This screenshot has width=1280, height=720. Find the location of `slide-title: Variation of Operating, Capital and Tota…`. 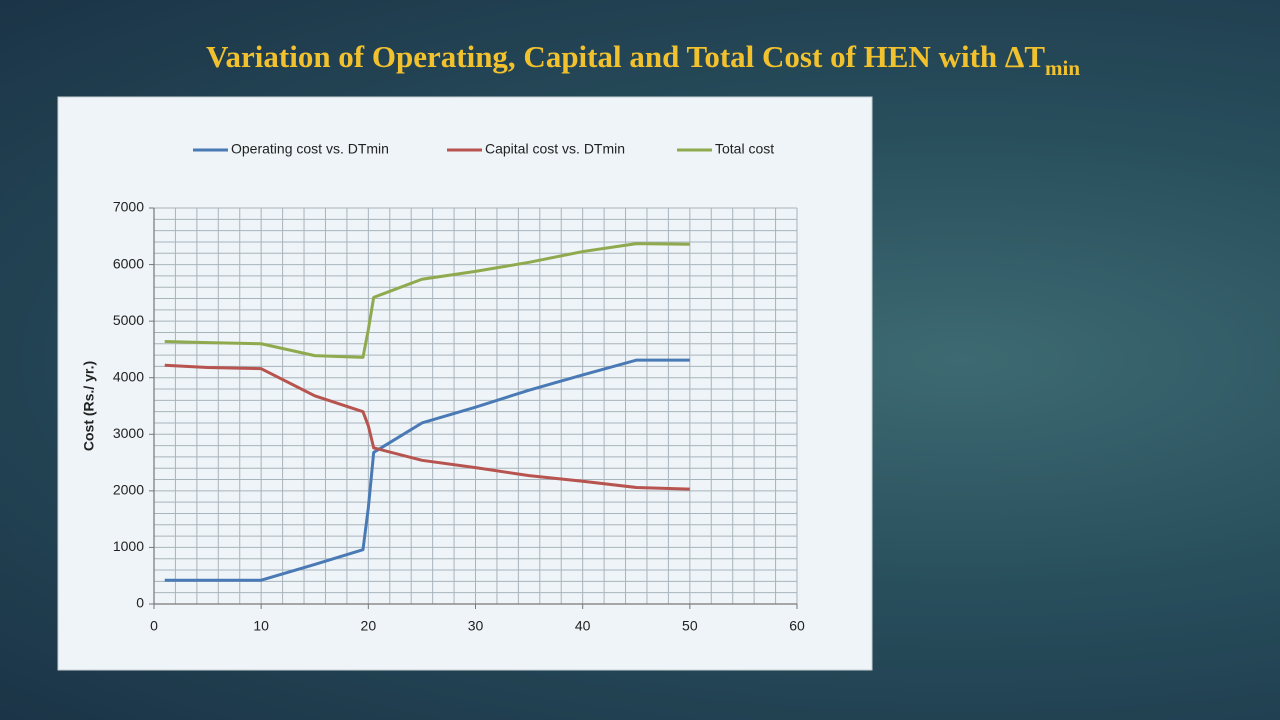

slide-title: Variation of Operating, Capital and Tota… is located at coordinates (643, 59).